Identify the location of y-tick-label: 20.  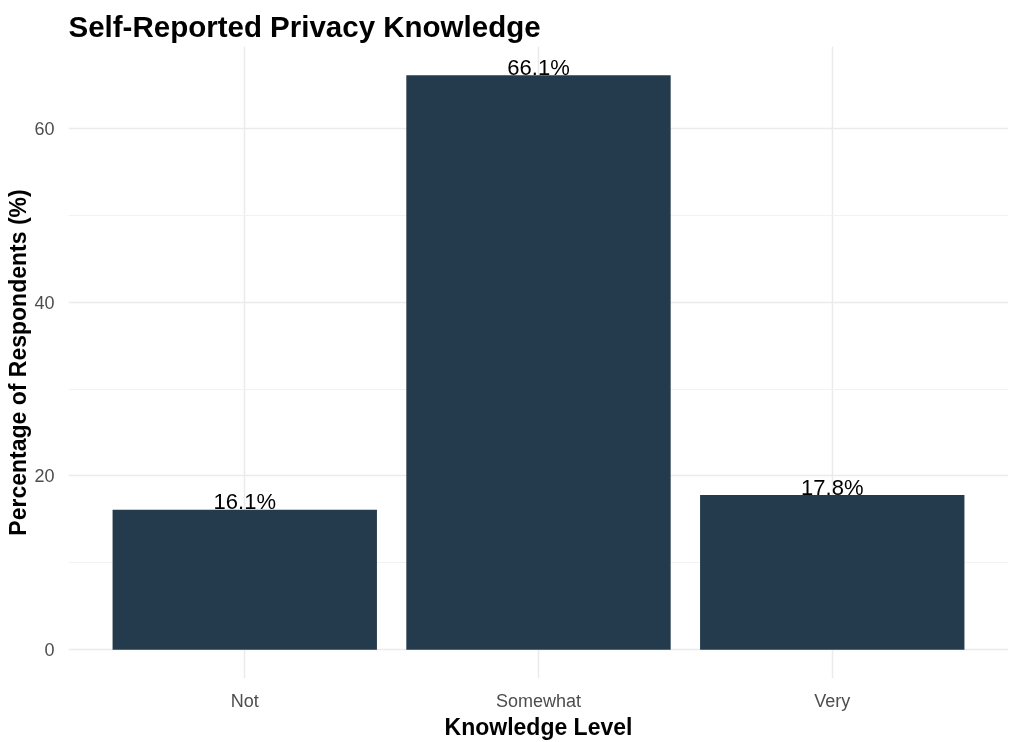
(44, 476).